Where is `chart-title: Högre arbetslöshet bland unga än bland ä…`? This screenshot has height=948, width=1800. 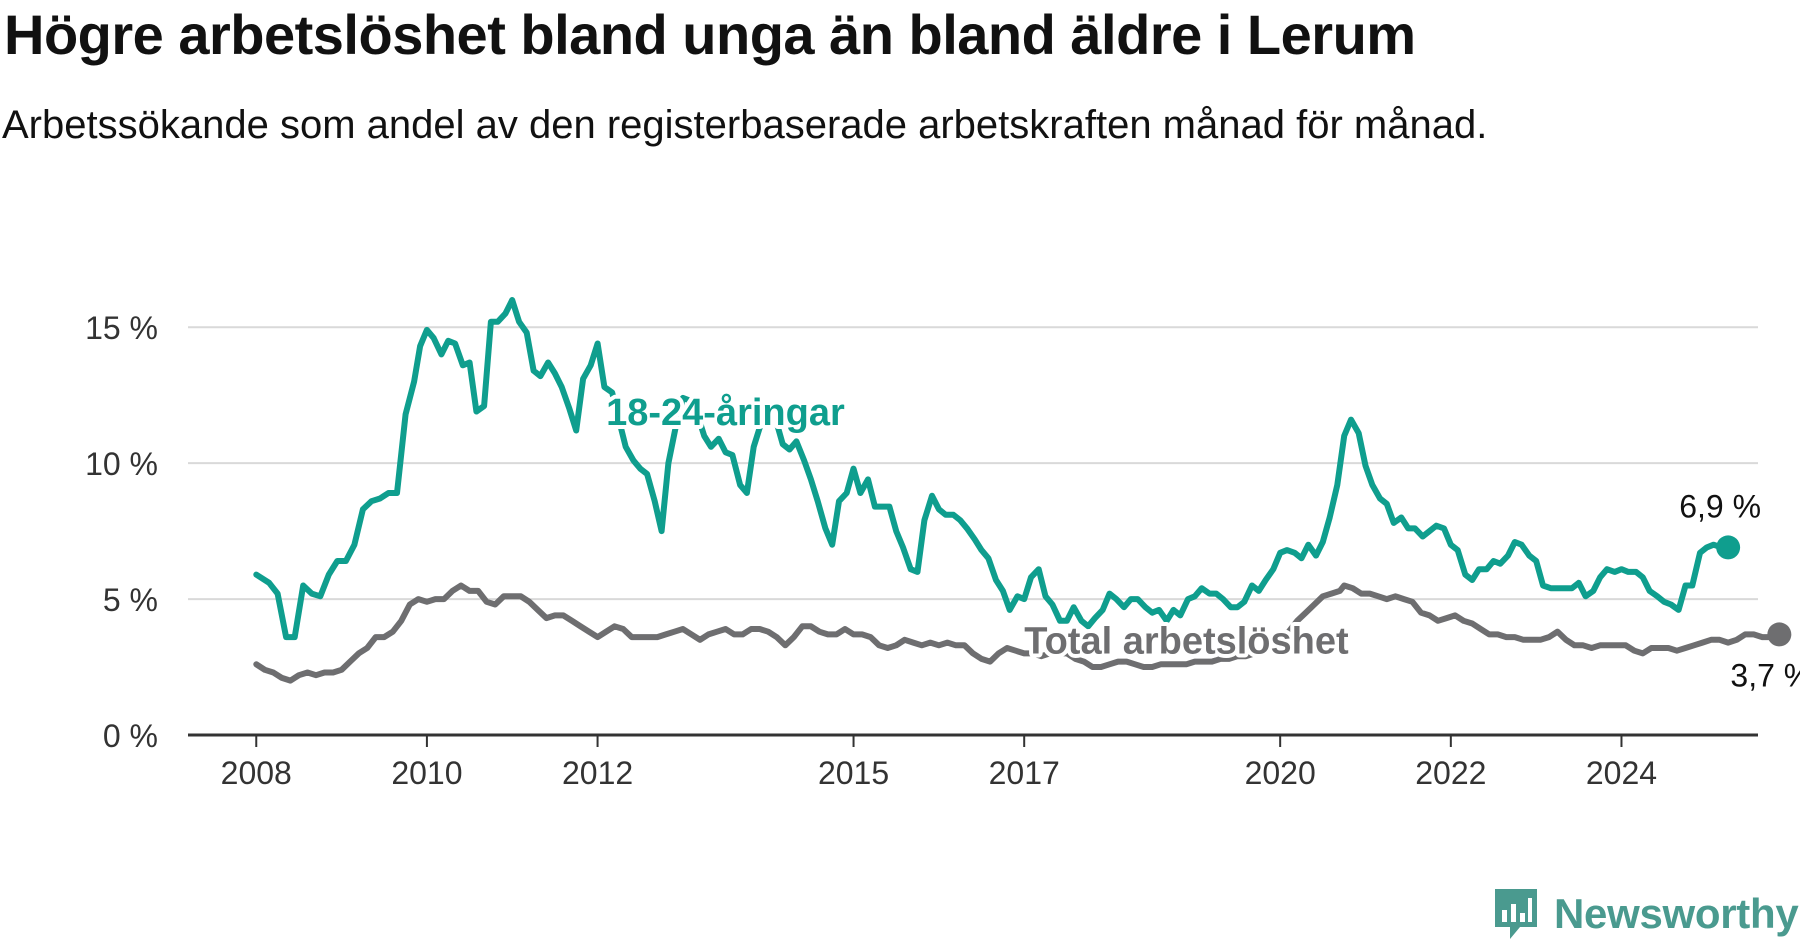 chart-title: Högre arbetslöshet bland unga än bland ä… is located at coordinates (710, 34).